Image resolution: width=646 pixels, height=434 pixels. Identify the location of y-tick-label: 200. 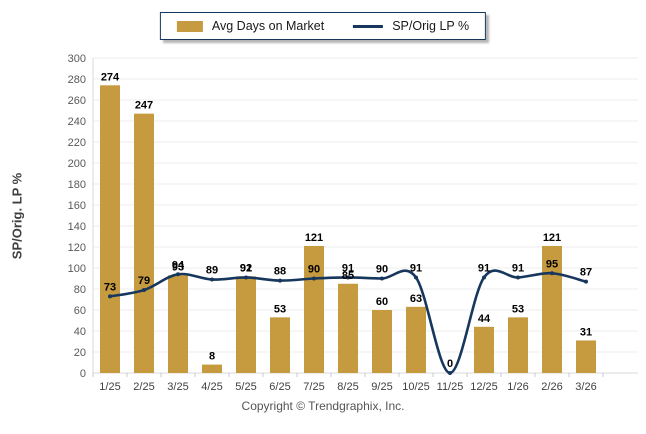
(77, 164).